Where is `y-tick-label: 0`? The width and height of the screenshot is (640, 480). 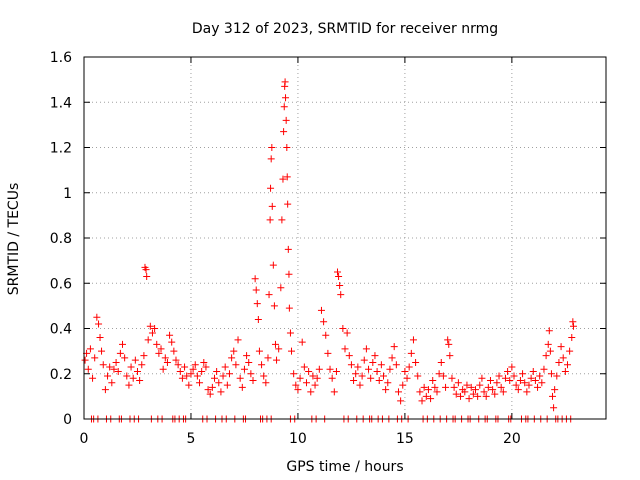 y-tick-label: 0 is located at coordinates (67, 420).